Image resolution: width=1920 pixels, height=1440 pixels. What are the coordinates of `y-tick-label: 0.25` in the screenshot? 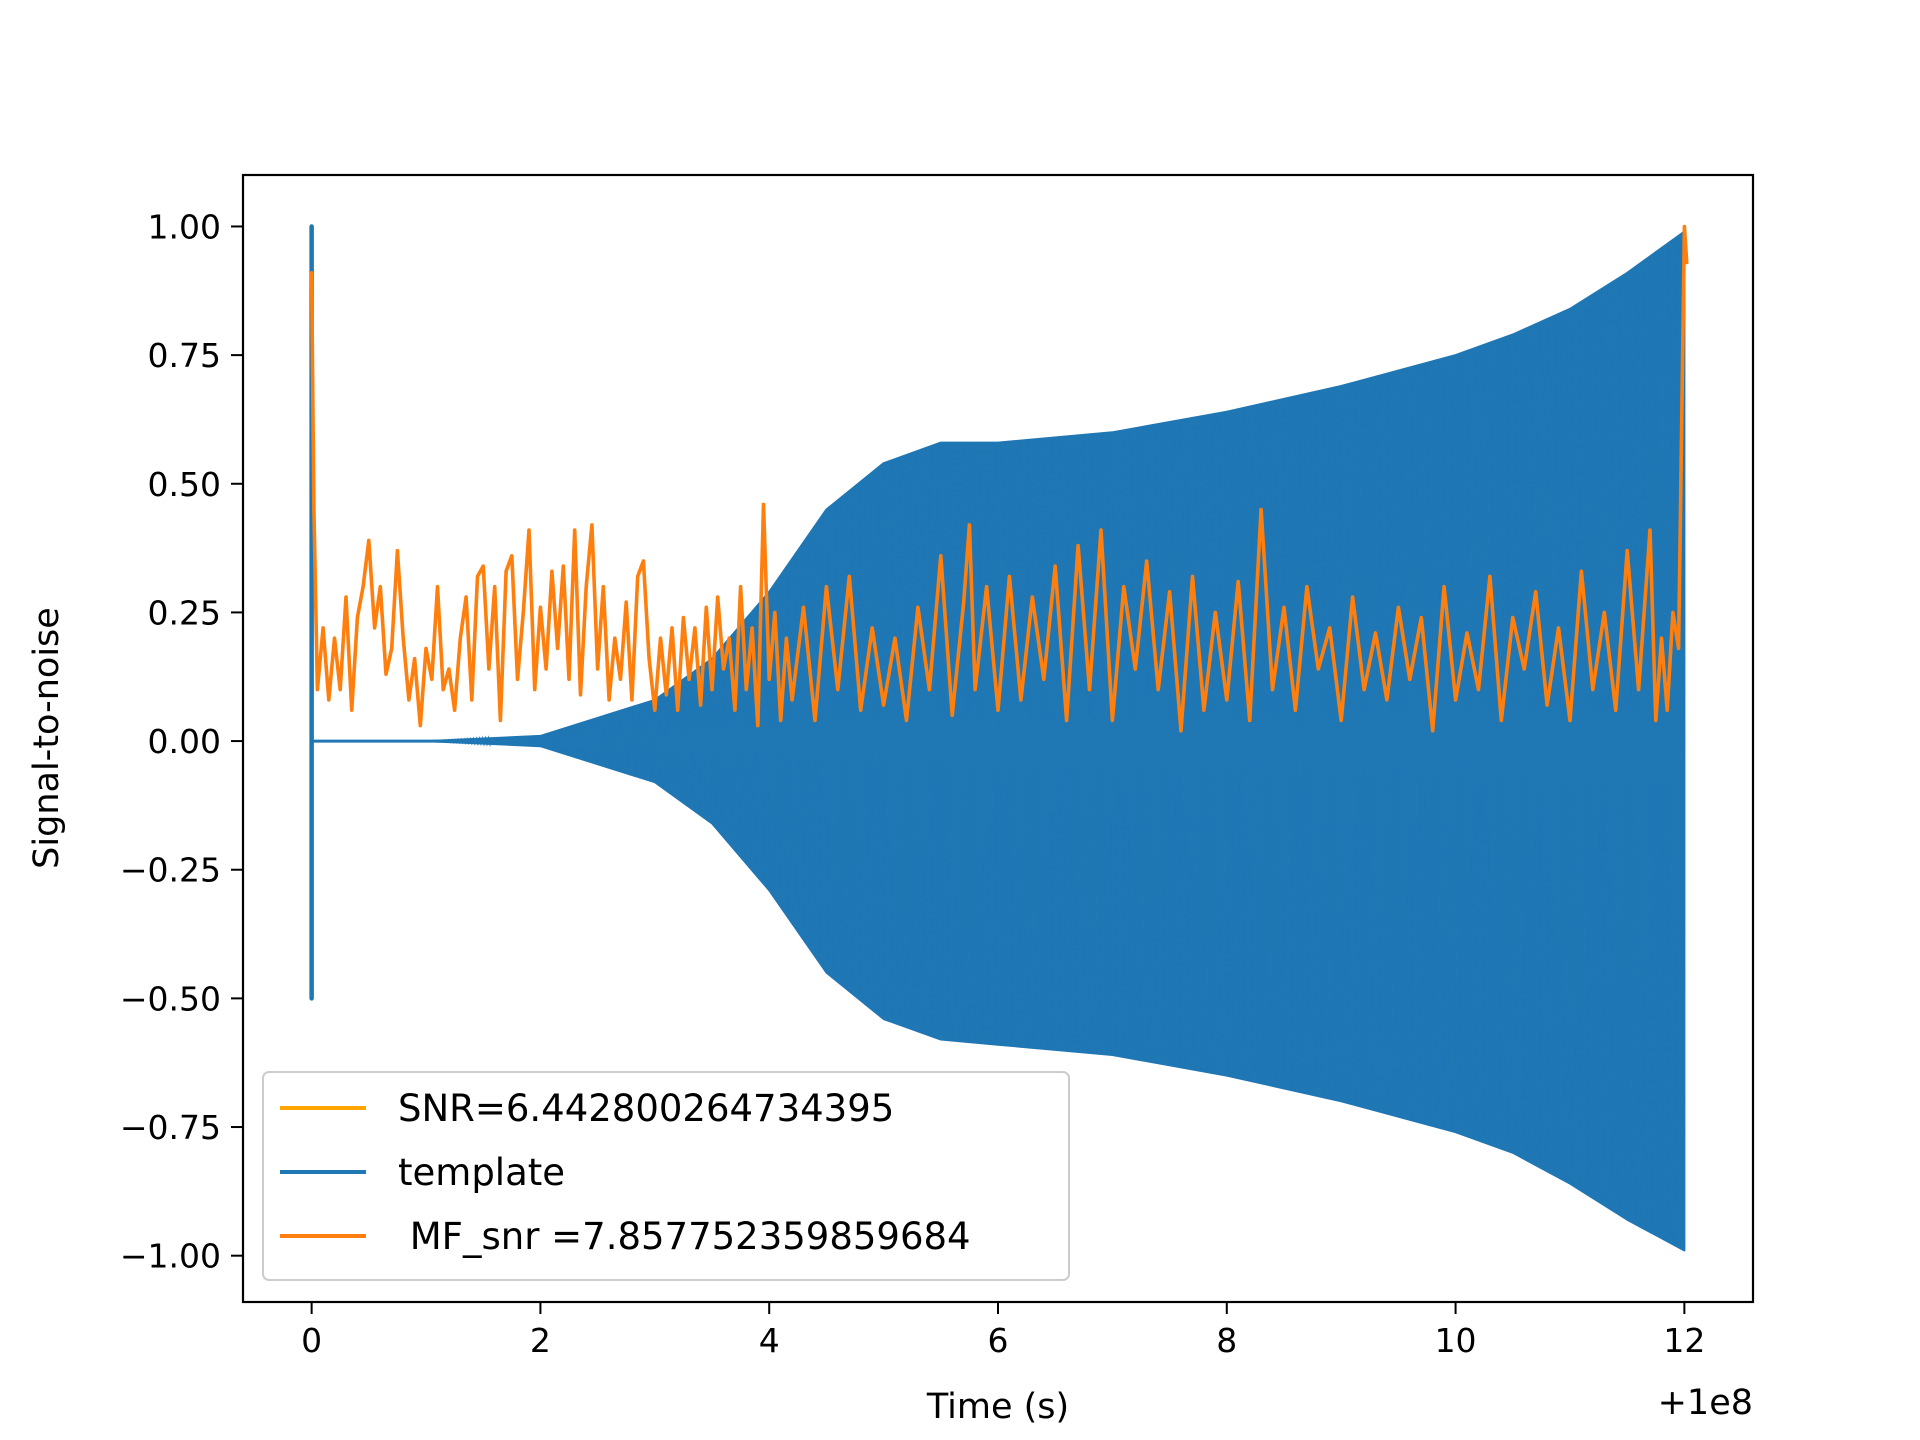 It's located at (184, 612).